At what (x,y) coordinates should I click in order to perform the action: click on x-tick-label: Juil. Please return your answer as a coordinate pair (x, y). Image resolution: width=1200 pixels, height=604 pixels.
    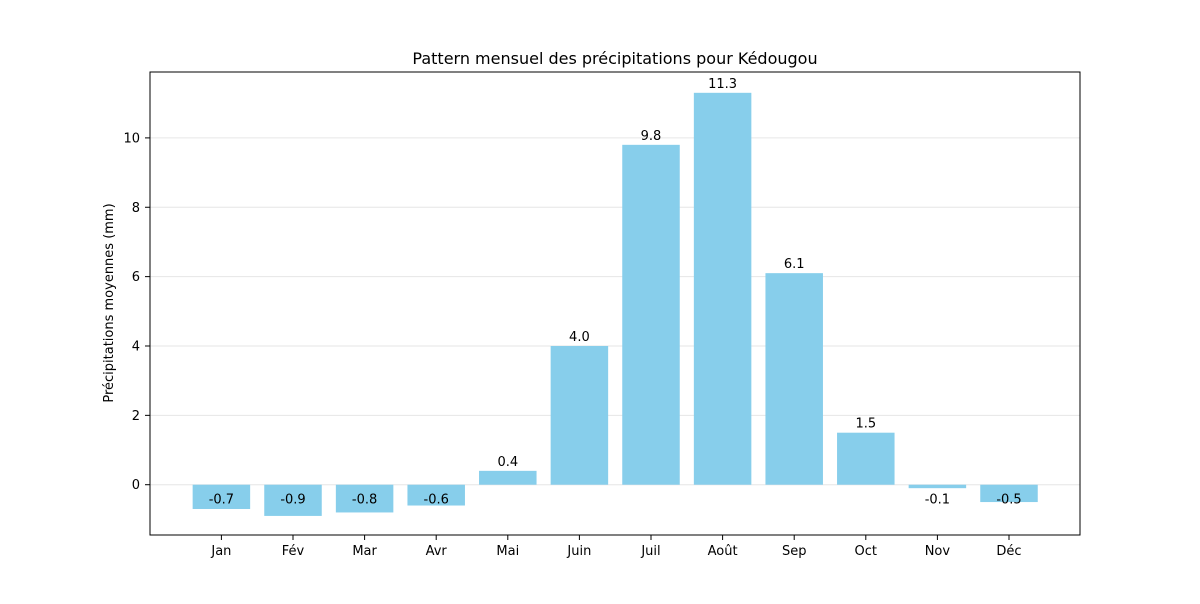
    Looking at the image, I should click on (650, 551).